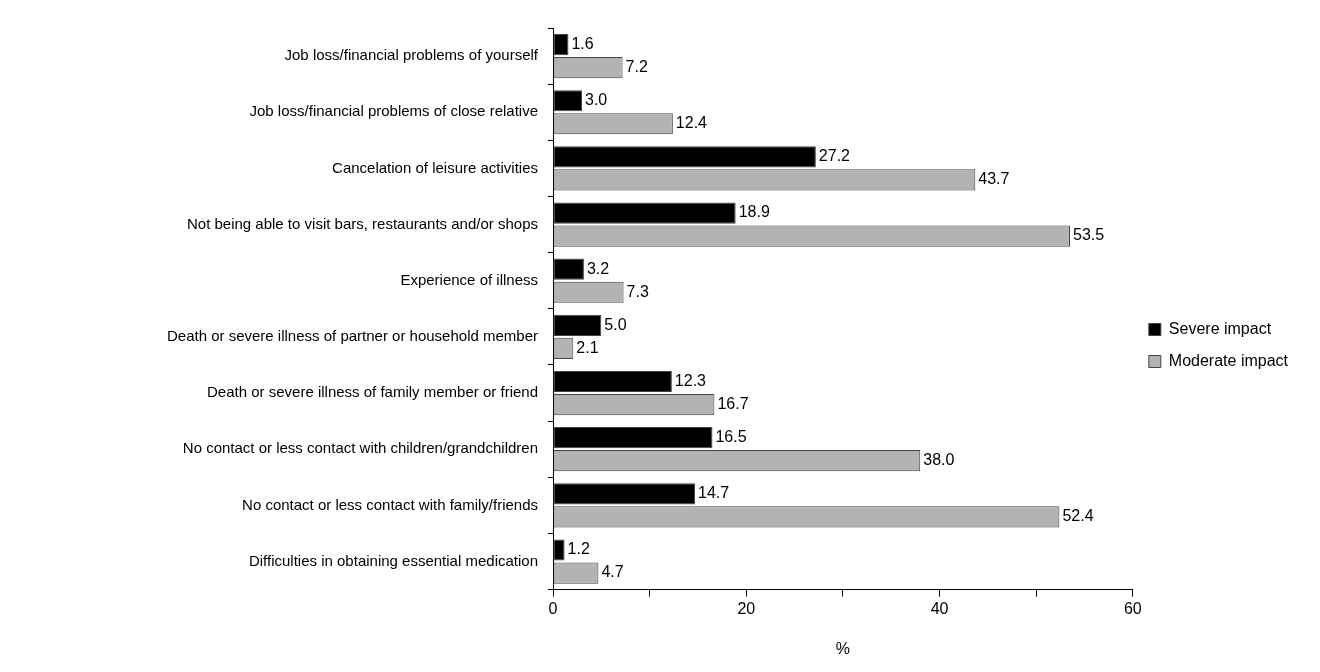 The width and height of the screenshot is (1320, 672). What do you see at coordinates (360, 448) in the screenshot?
I see `y-tick-label: No contact or less contact with children/grandchildren` at bounding box center [360, 448].